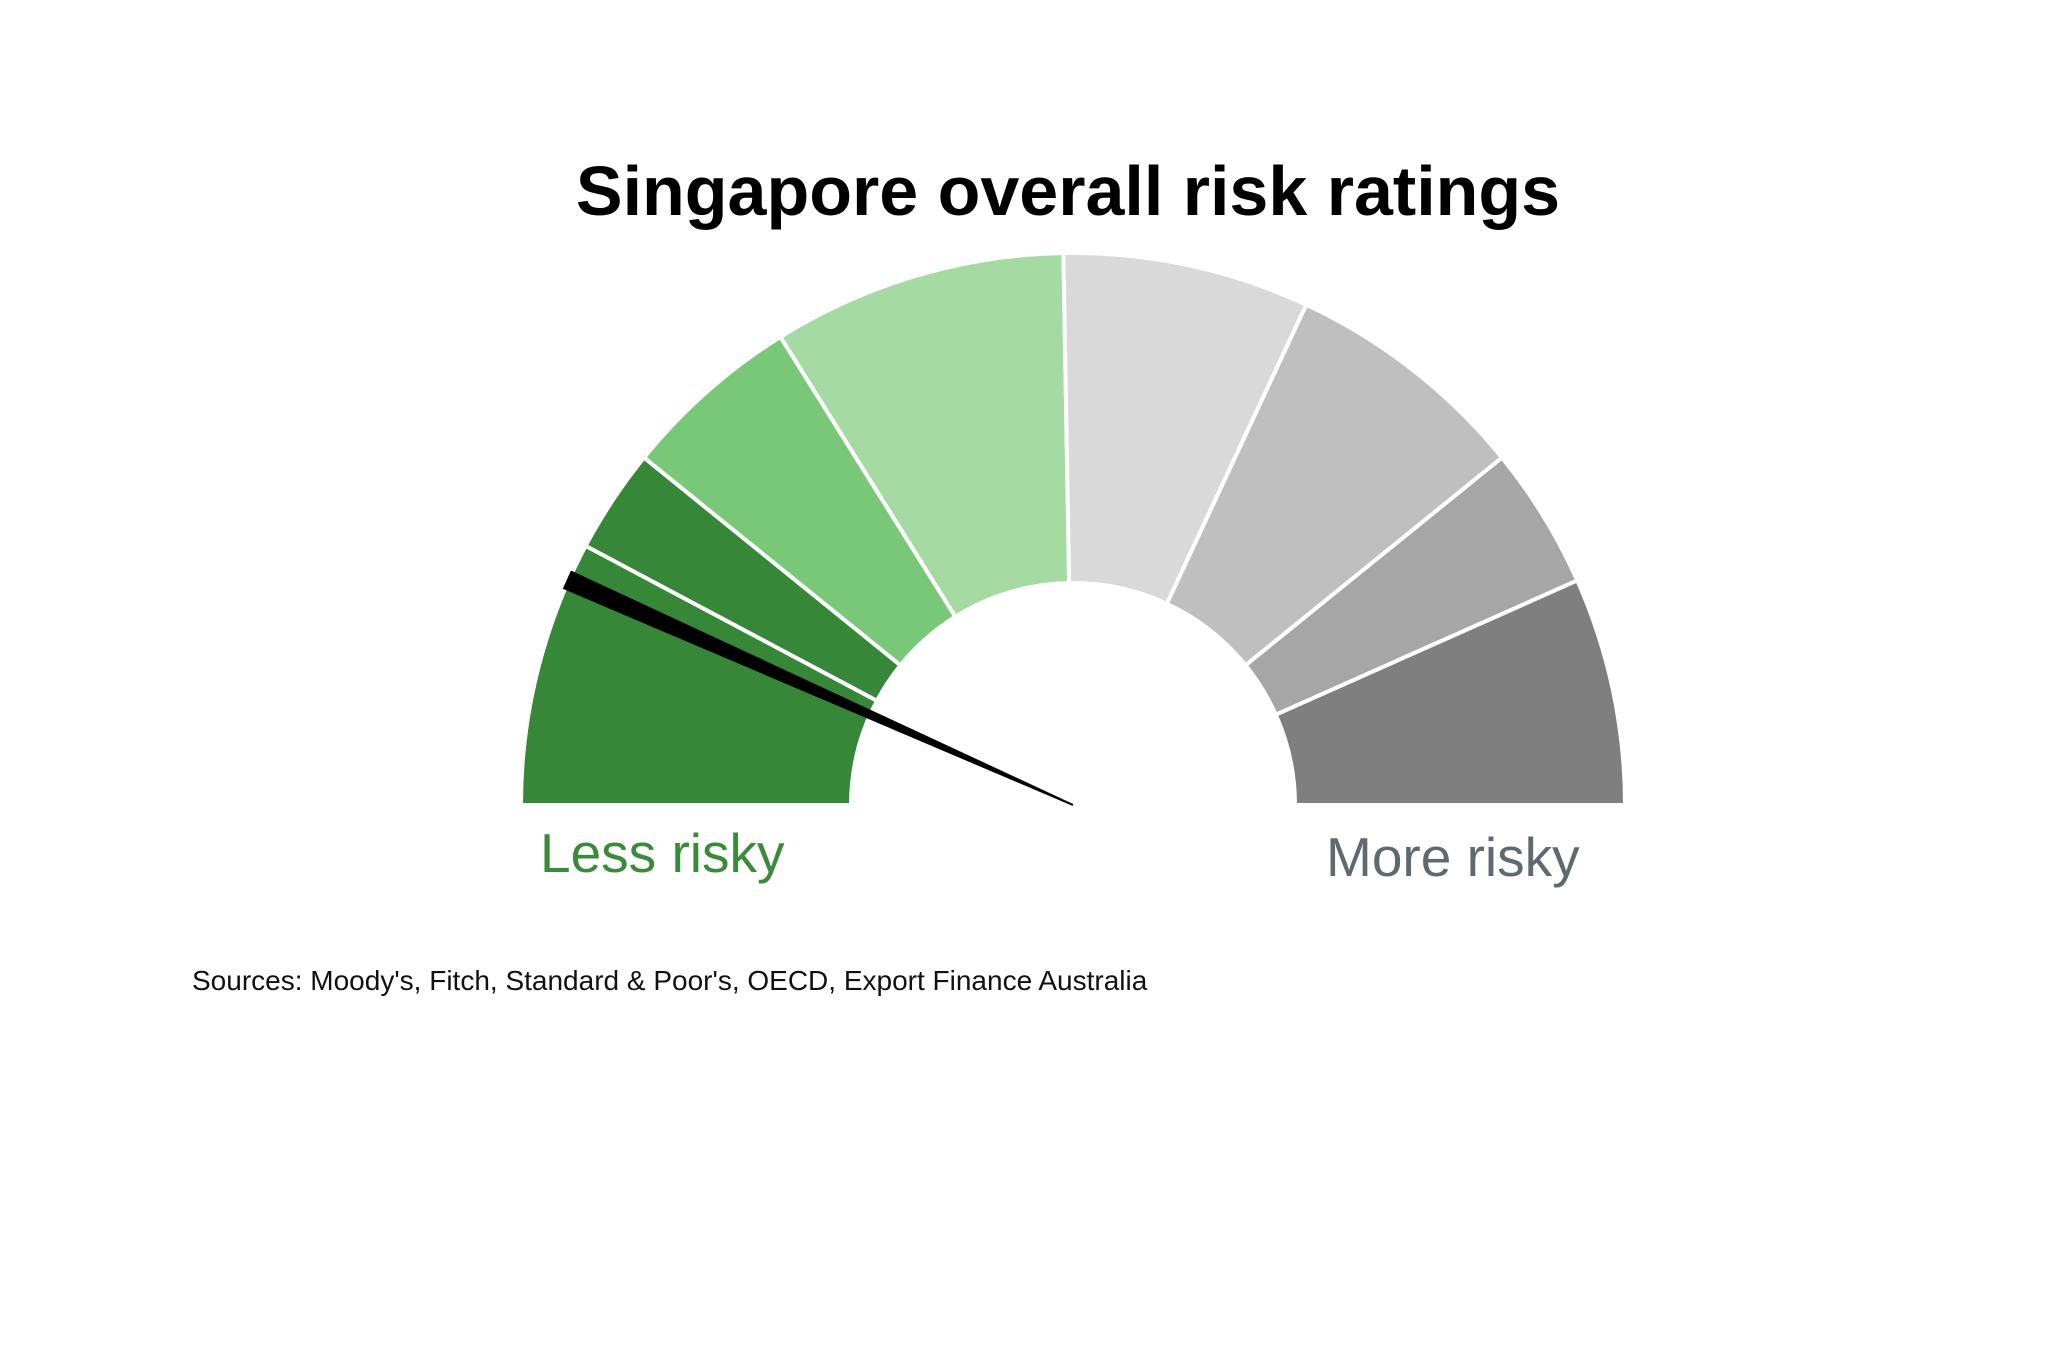 This screenshot has height=1345, width=2048. What do you see at coordinates (1068, 191) in the screenshot?
I see `chart-title: Singapore overall risk ratings` at bounding box center [1068, 191].